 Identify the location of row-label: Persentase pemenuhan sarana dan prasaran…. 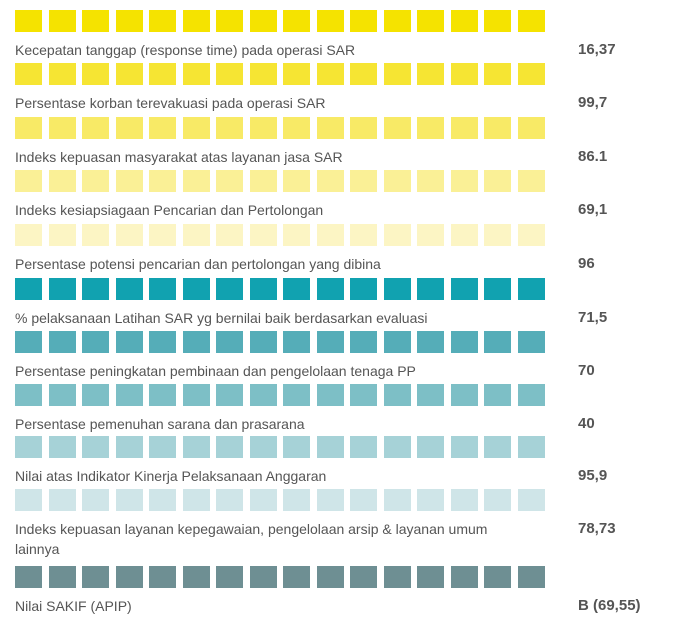
(160, 424).